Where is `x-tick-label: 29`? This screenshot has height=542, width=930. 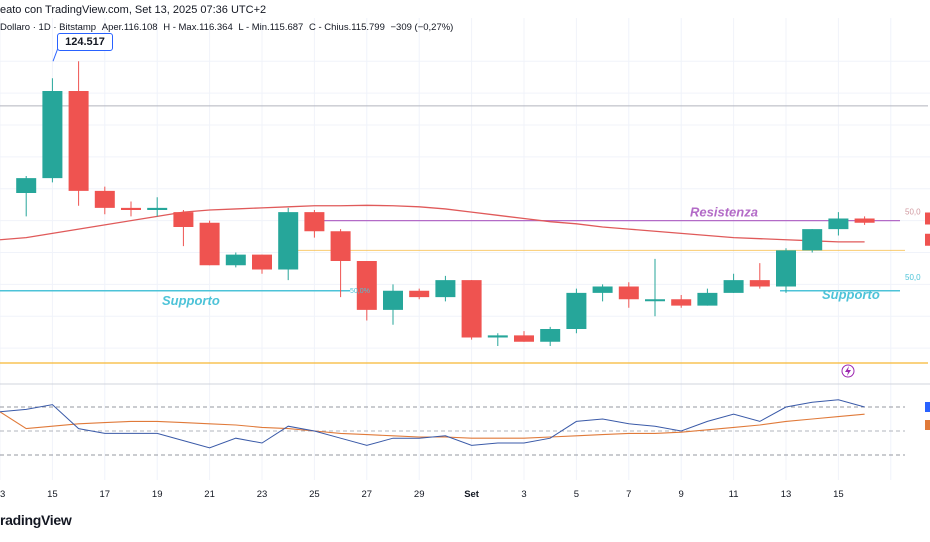
x-tick-label: 29 is located at coordinates (419, 494).